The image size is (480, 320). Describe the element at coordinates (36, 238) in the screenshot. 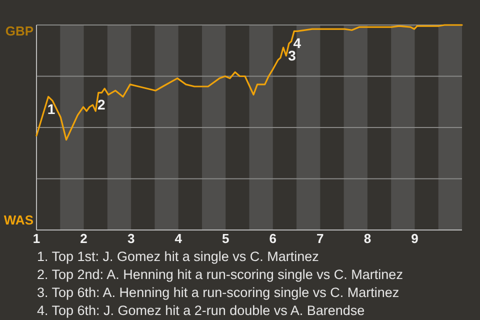

I see `x-tick-label: 1` at that location.